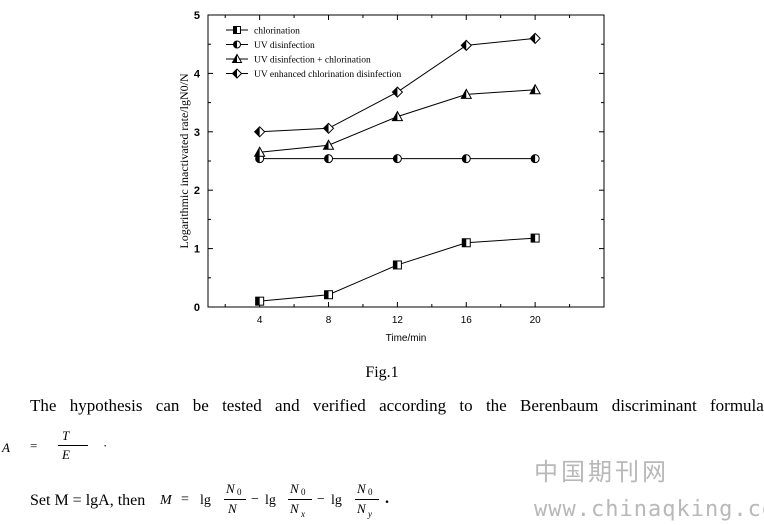 The image size is (764, 525). Describe the element at coordinates (200, 405) in the screenshot. I see `paragraph-word: be` at that location.